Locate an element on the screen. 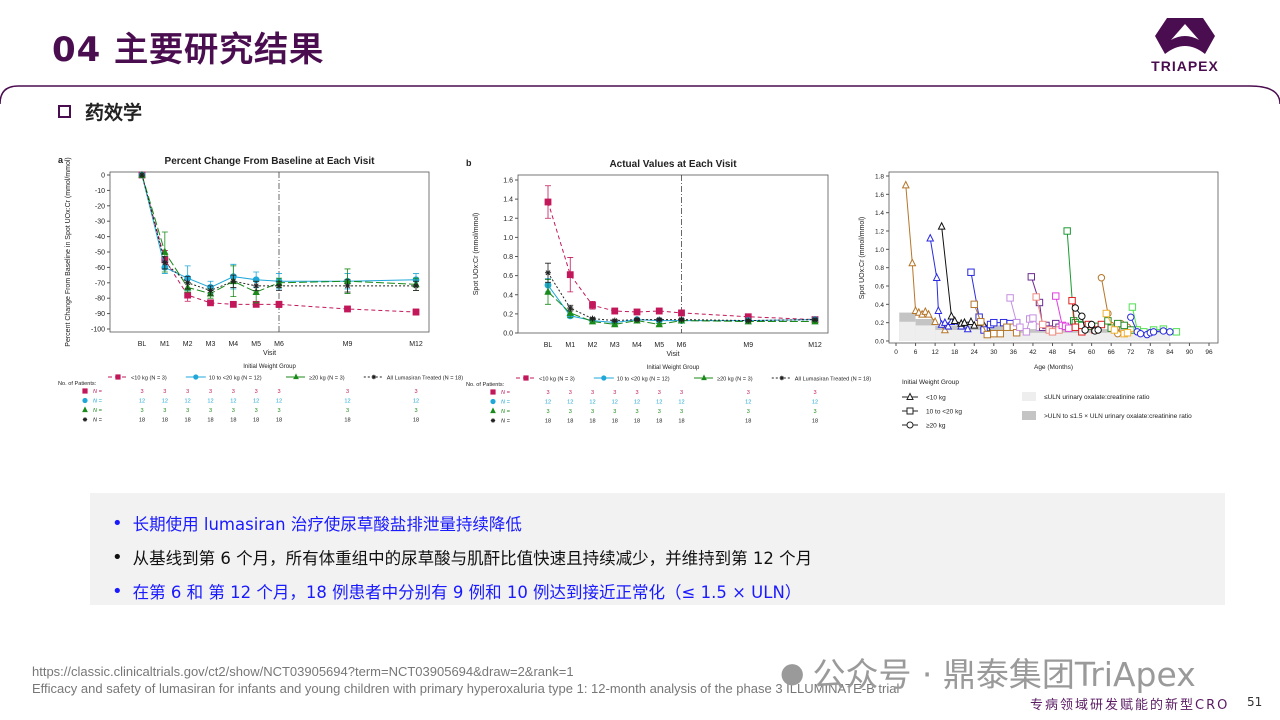 The height and width of the screenshot is (720, 1280). section-heading: 药效学 is located at coordinates (100, 111).